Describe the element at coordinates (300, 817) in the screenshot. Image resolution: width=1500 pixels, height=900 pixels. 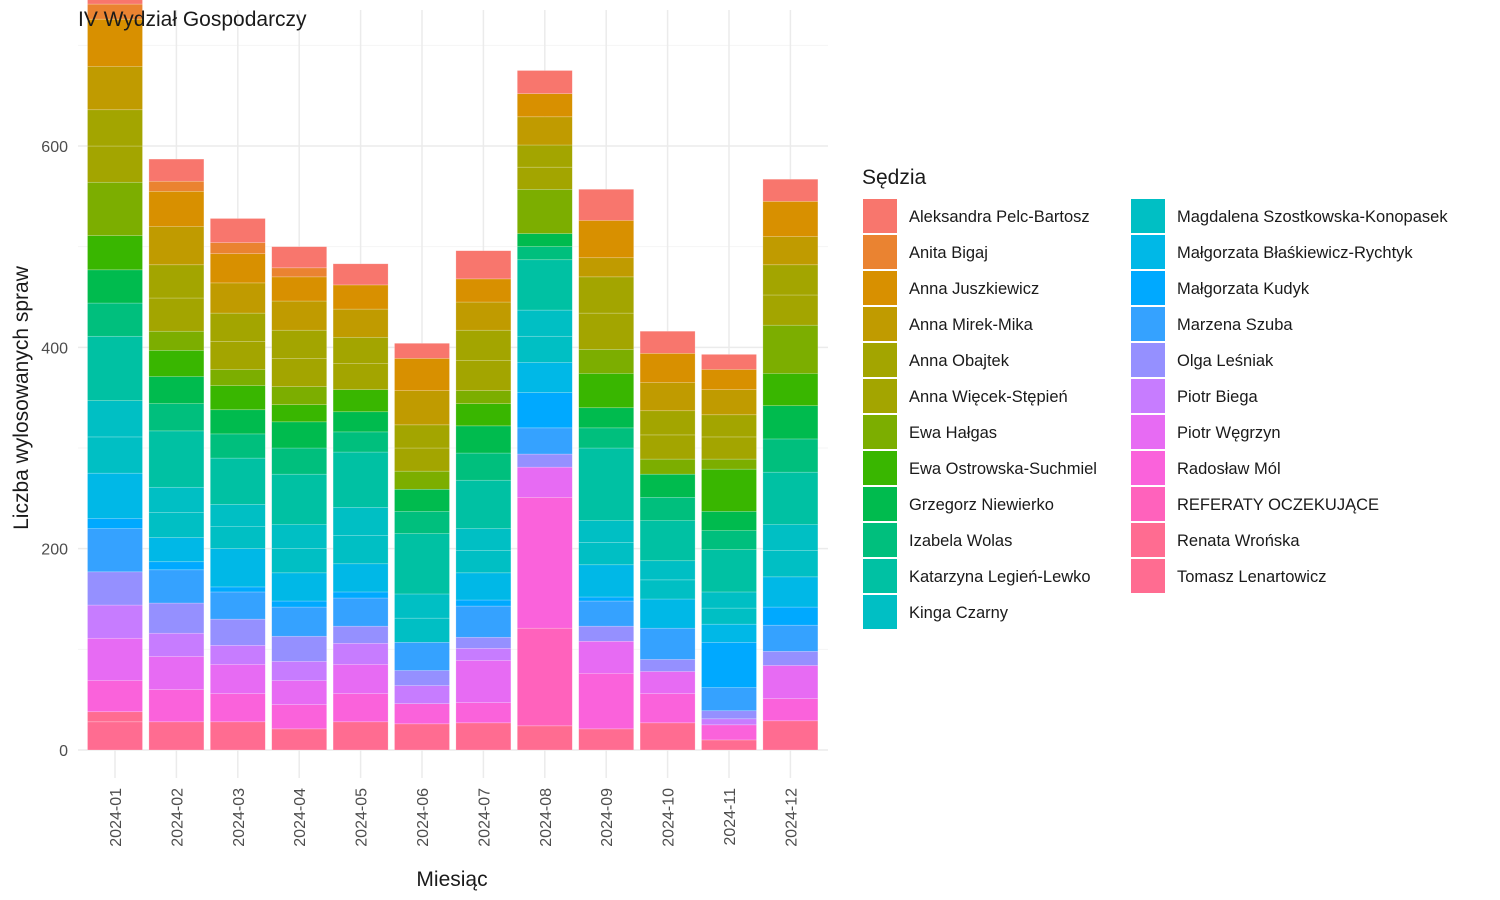
I see `x-tick-label: 2024-04` at that location.